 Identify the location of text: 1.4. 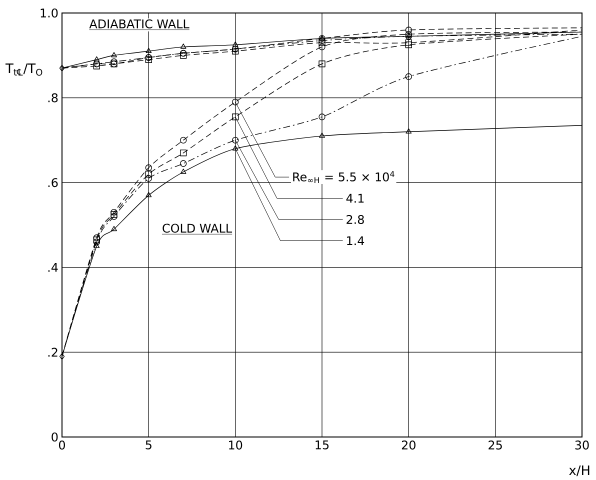
(355, 241).